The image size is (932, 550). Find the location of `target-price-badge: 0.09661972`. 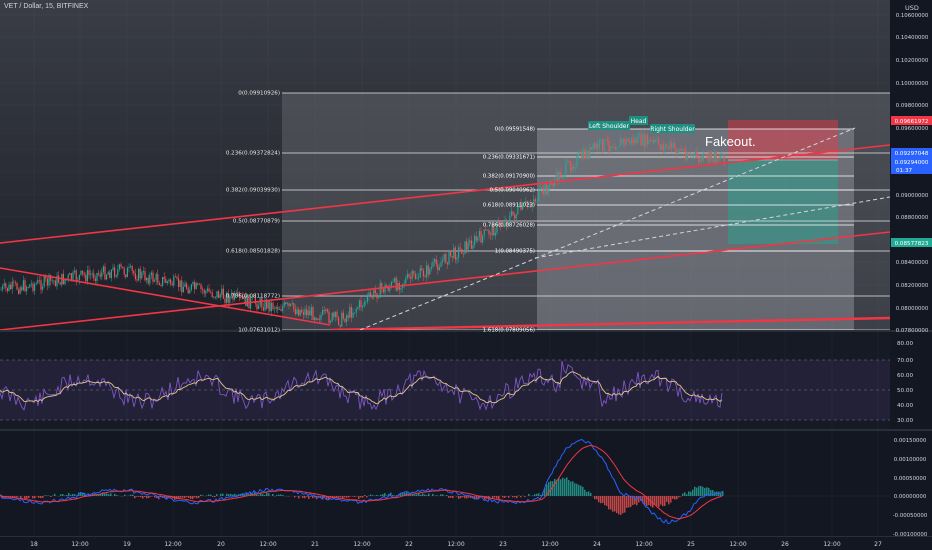

target-price-badge: 0.09661972 is located at coordinates (911, 120).